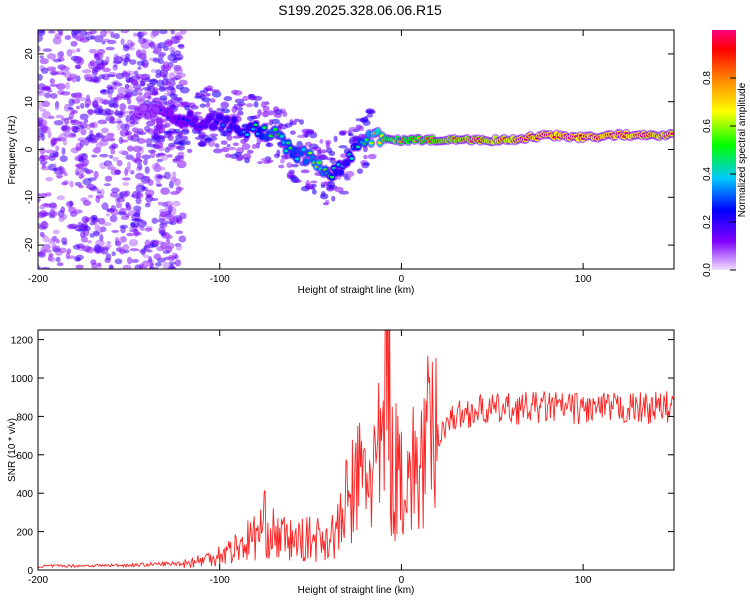  What do you see at coordinates (29, 244) in the screenshot?
I see `y-tick-label: -20` at bounding box center [29, 244].